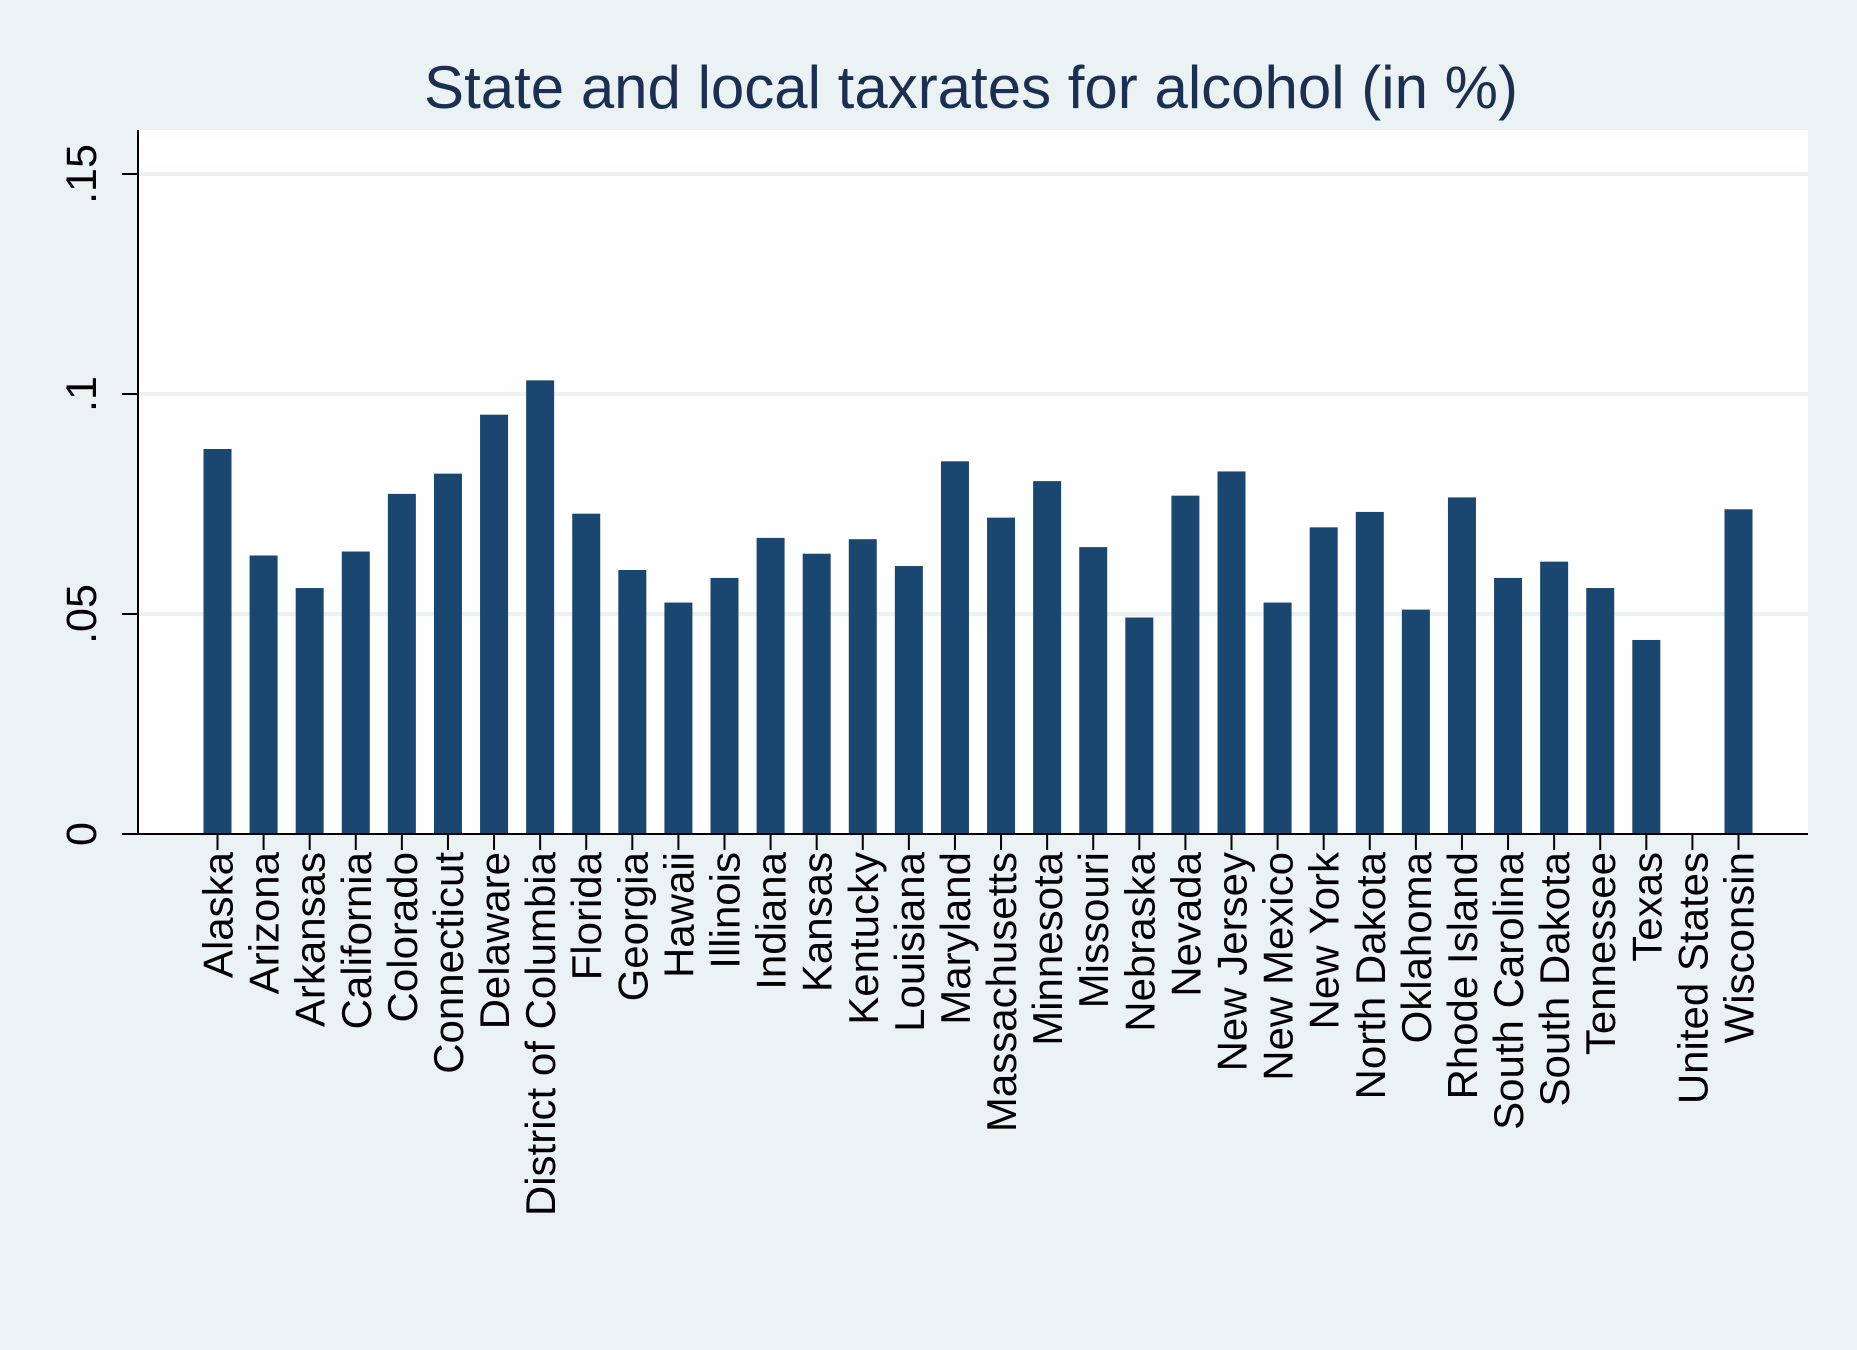  Describe the element at coordinates (1185, 923) in the screenshot. I see `x-tick-label: Nevada` at that location.